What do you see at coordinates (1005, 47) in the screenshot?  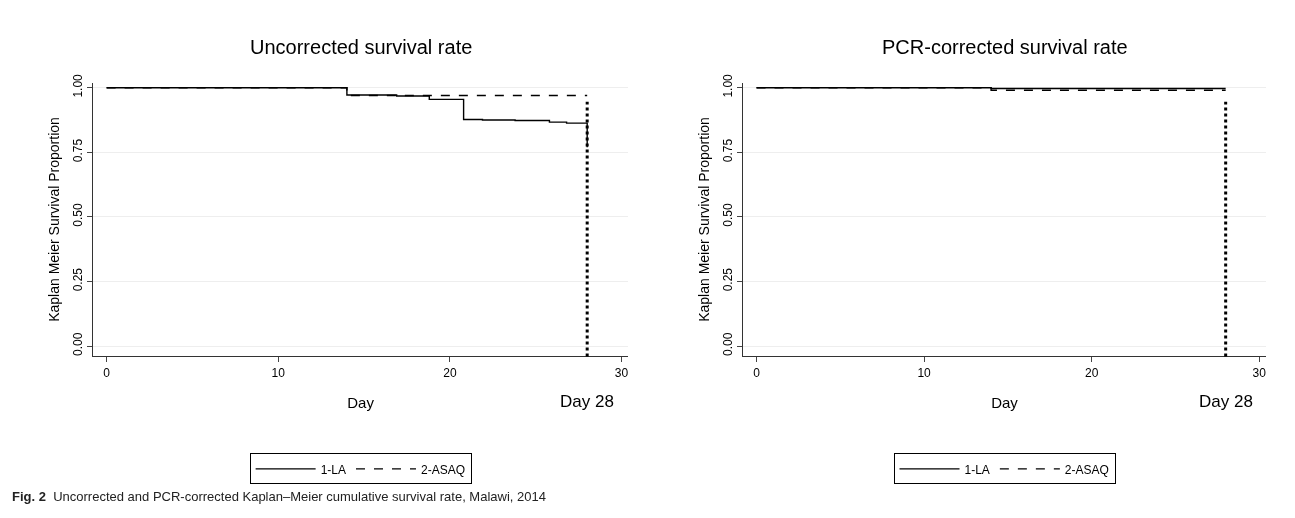 I see `chart-title: PCR-corrected survival rate` at bounding box center [1005, 47].